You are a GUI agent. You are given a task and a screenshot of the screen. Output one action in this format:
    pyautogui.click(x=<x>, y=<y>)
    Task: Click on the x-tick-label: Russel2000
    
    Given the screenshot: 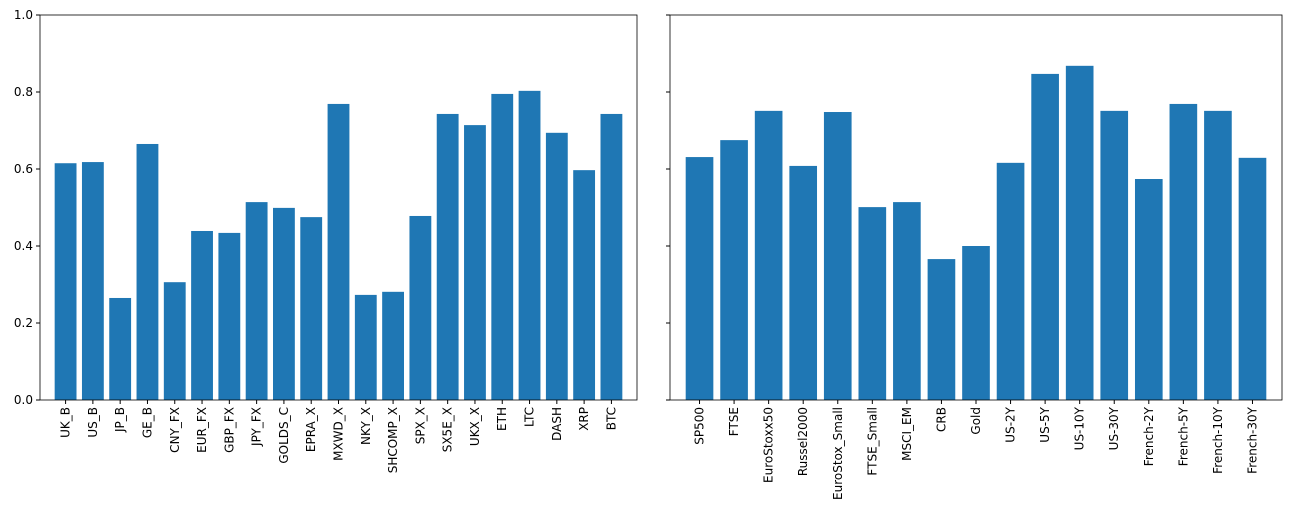 What is the action you would take?
    pyautogui.click(x=803, y=441)
    